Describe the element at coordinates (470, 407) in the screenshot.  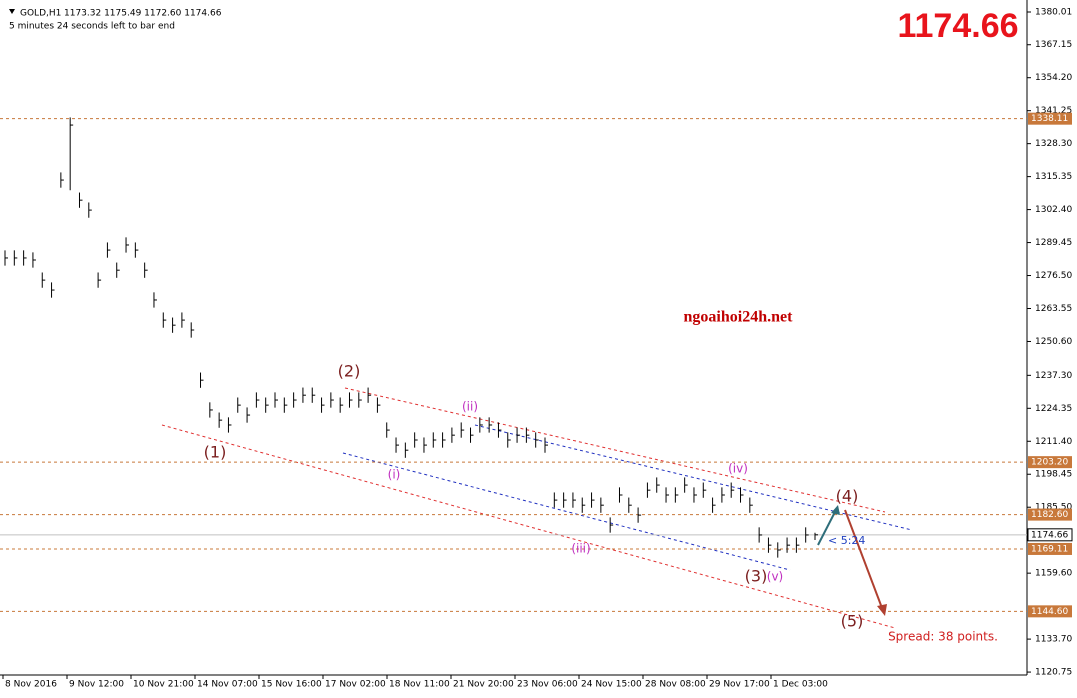
I see `subwave-label: (ii)` at that location.